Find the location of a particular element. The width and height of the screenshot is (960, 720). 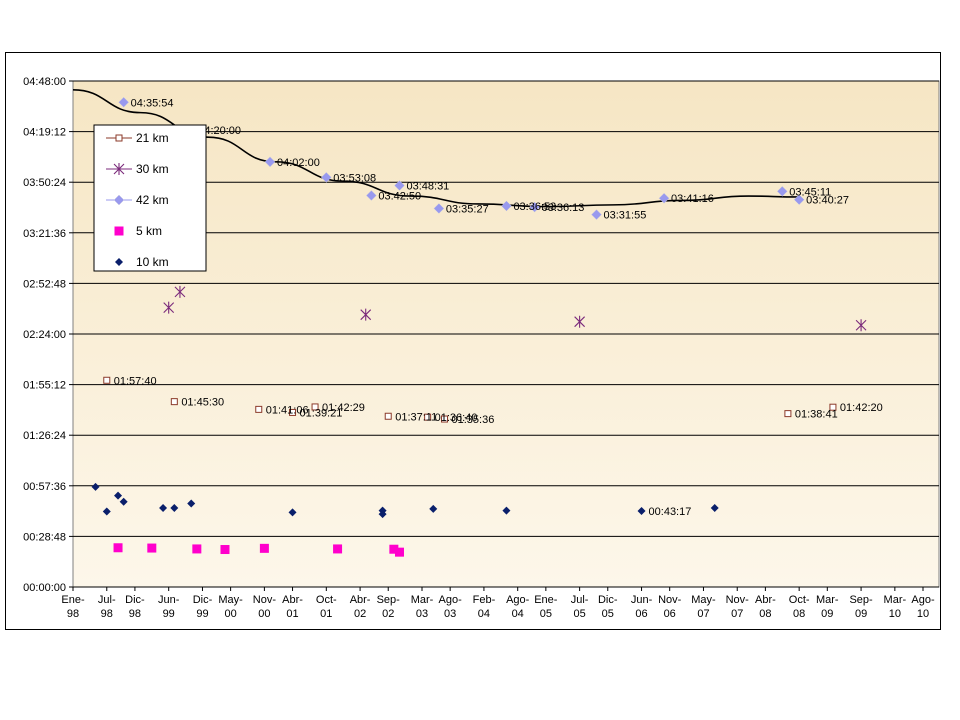

legend-marker-42-km is located at coordinates (119, 200).